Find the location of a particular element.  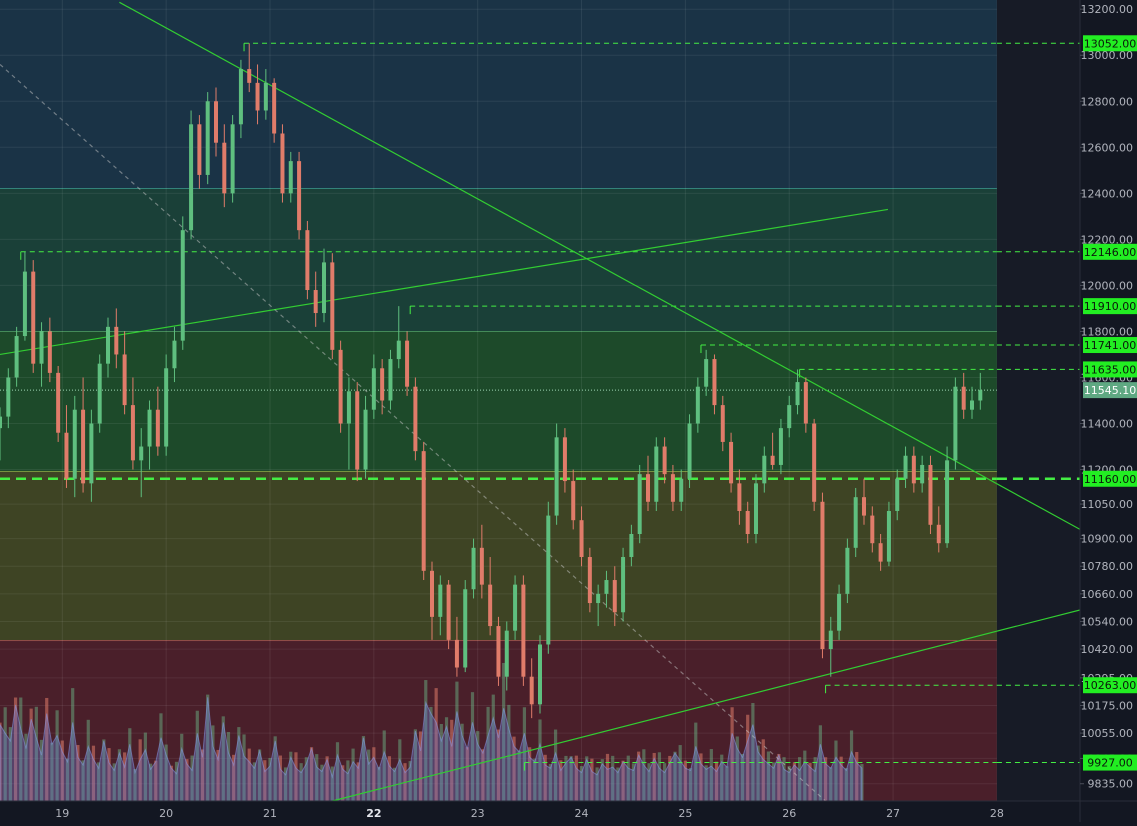

x-tick-label: 24 is located at coordinates (582, 813).